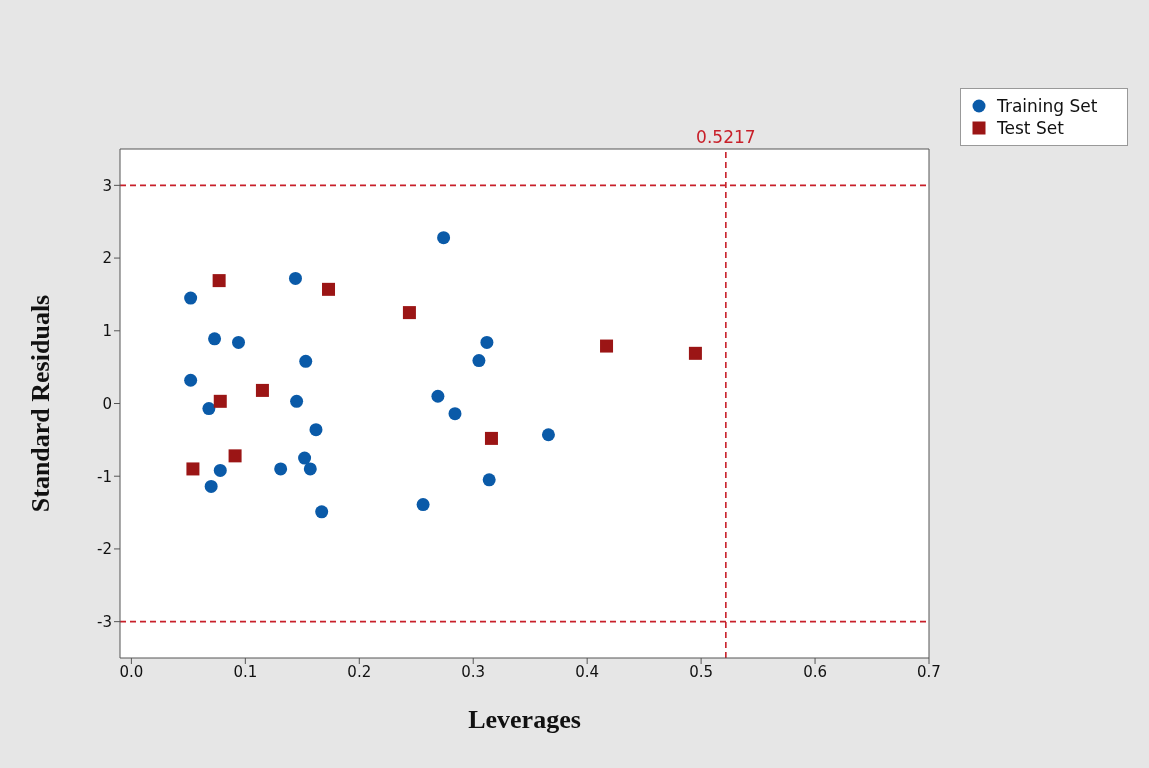  I want to click on x-tick-label: 0.0, so click(131, 671).